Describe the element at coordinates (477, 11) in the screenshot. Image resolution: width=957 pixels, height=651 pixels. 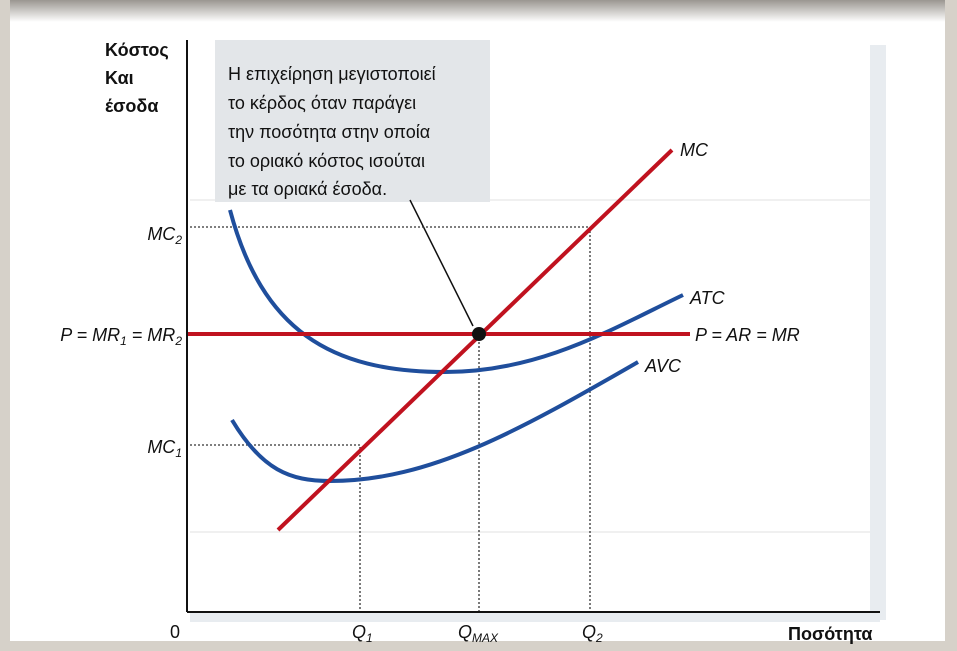
I see `shadow` at that location.